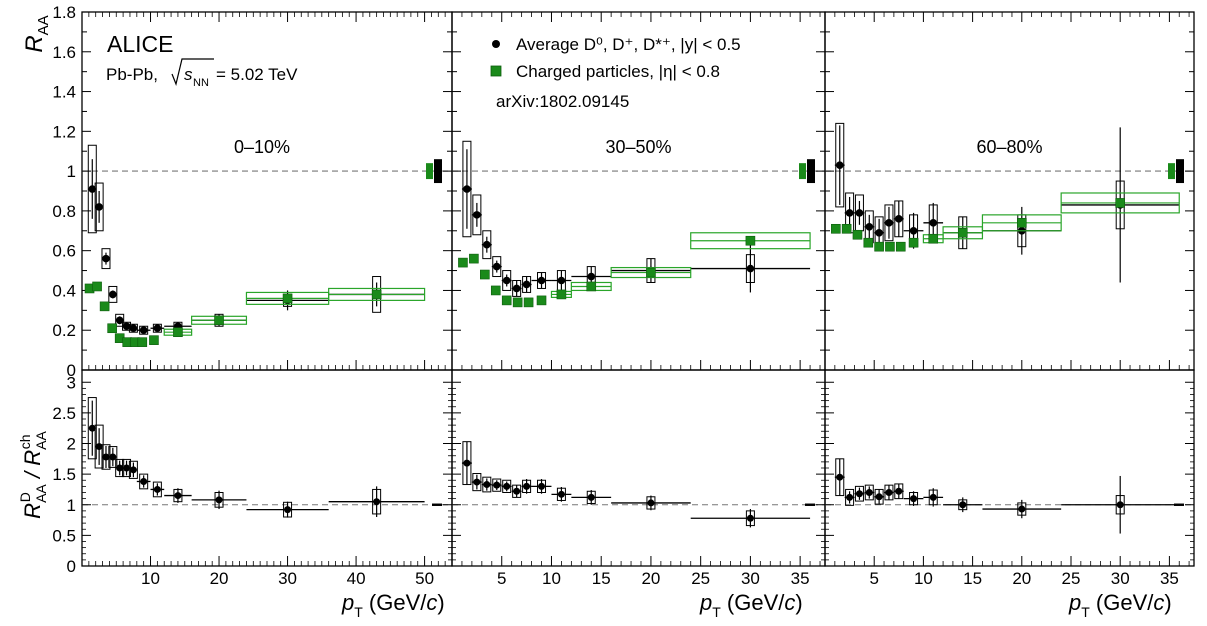 This screenshot has height=626, width=1207. I want to click on energy-label: Pb-Pb, s NN = 5.02 TeV, so click(202, 73).